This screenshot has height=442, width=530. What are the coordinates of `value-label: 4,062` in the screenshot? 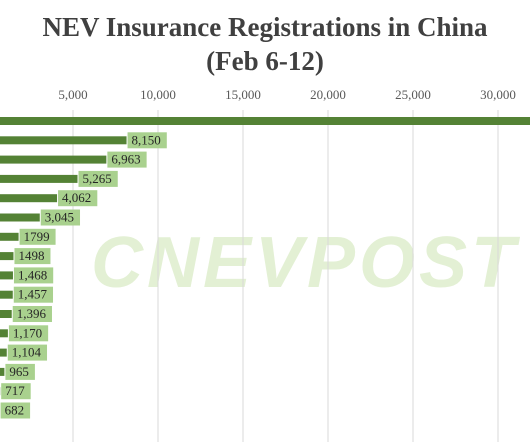 It's located at (76, 197).